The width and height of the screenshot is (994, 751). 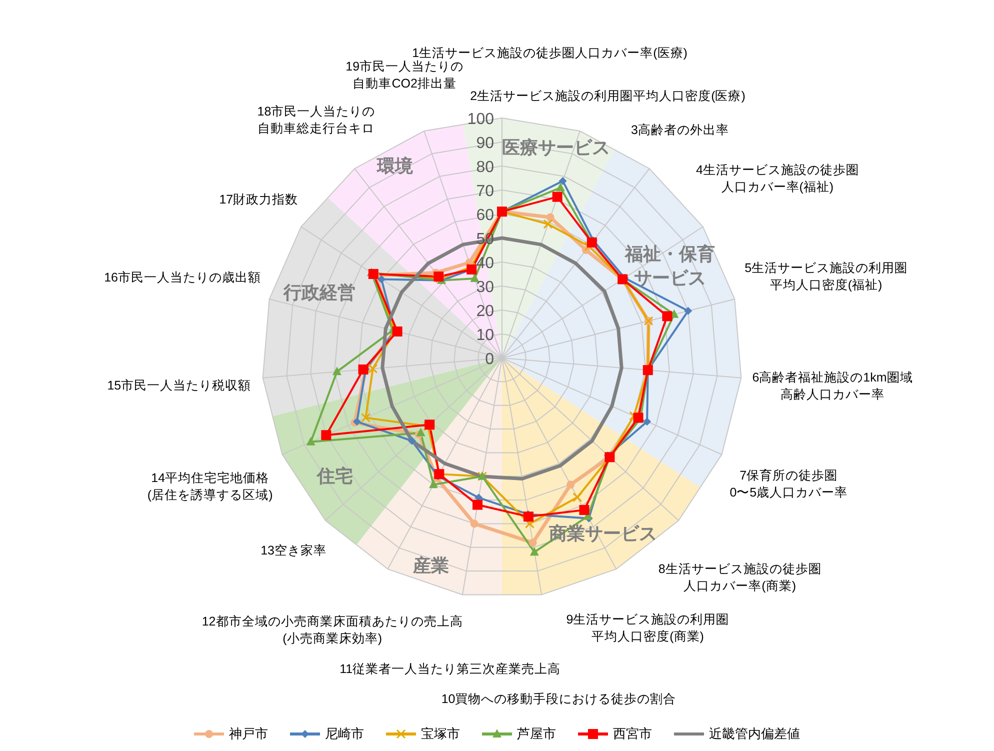 What do you see at coordinates (679, 129) in the screenshot?
I see `spoke-label: 3高齢者の外出率` at bounding box center [679, 129].